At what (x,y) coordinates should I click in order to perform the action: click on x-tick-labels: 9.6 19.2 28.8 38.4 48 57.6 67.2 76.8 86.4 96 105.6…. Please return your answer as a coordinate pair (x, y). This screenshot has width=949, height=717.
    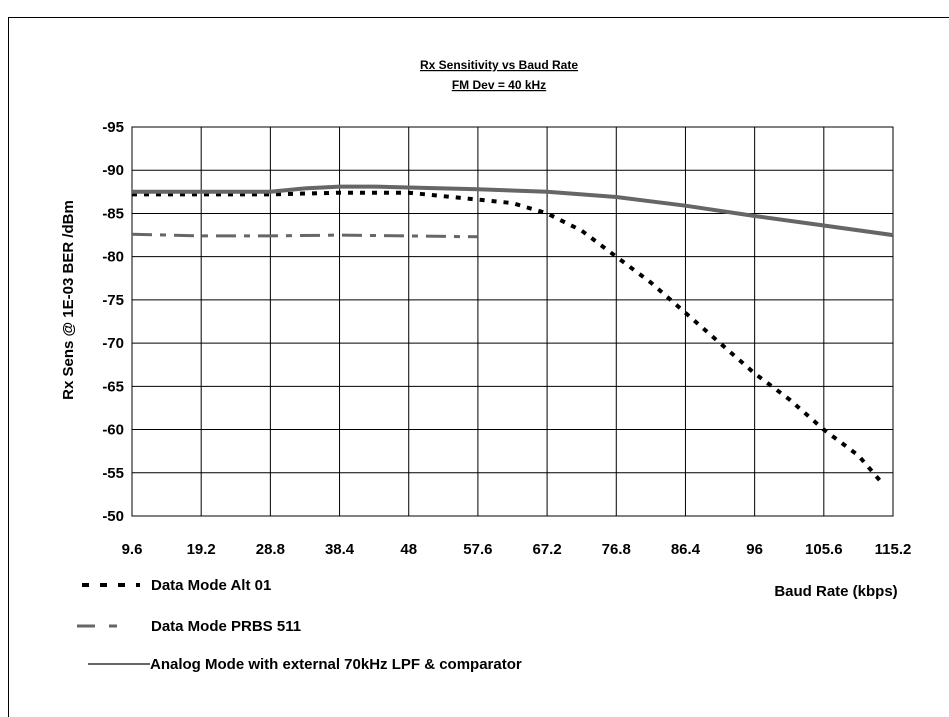
    Looking at the image, I should click on (517, 549).